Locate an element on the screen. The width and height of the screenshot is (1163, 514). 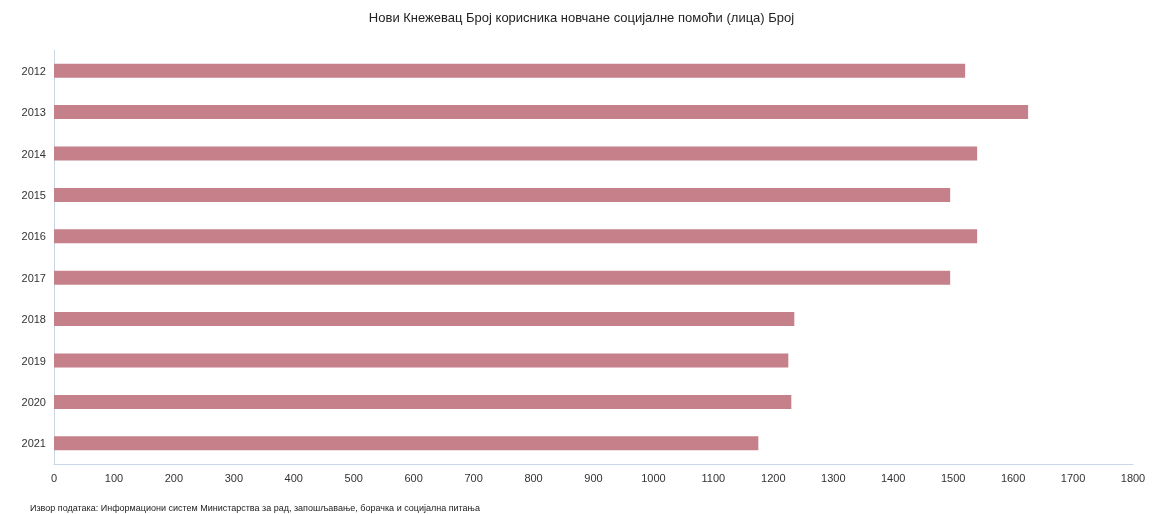
text: Извор података: Информациони систем Министарства за рад, запошљавање, борачка и социјална питања is located at coordinates (255, 507).